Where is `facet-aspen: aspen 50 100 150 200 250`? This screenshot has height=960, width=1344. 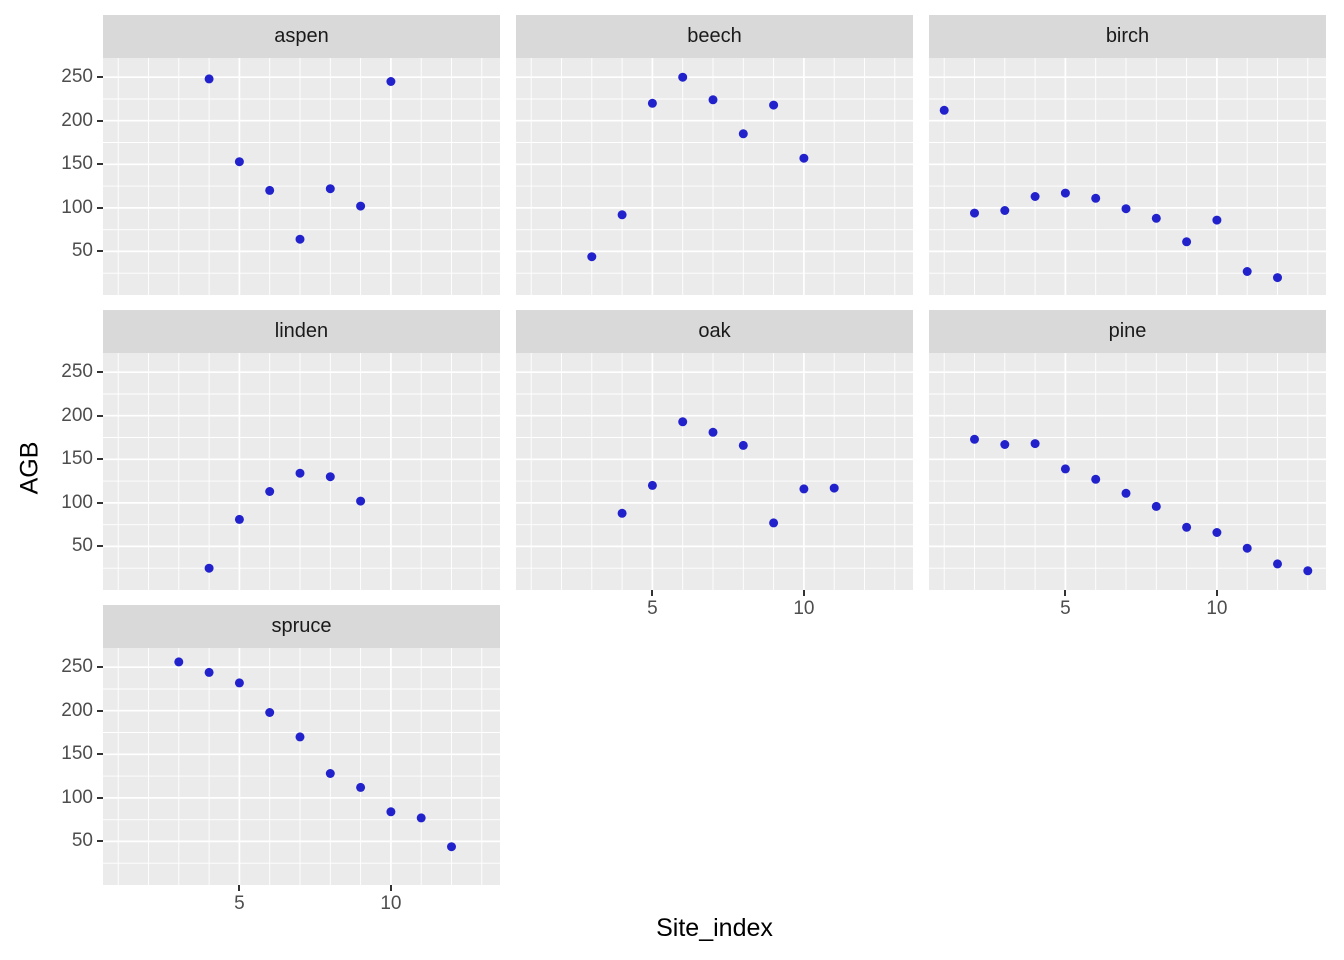
facet-aspen: aspen 50 100 150 200 250 is located at coordinates (280, 155).